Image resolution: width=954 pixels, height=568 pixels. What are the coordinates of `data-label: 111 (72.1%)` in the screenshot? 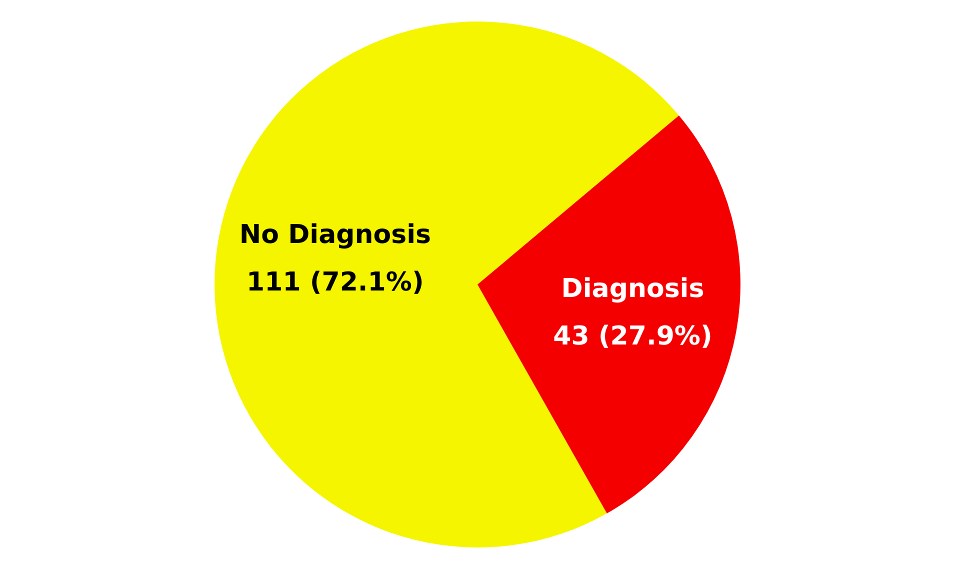 It's located at (335, 282).